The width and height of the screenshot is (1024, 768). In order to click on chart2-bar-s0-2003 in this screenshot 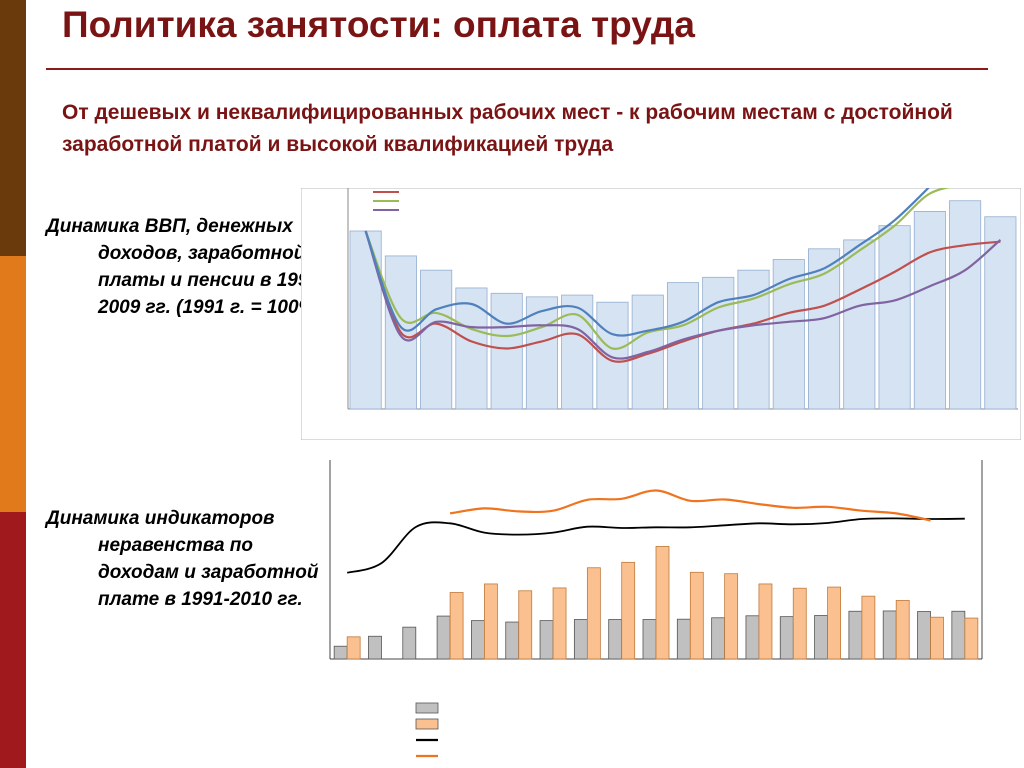, I will do `click(718, 638)`.